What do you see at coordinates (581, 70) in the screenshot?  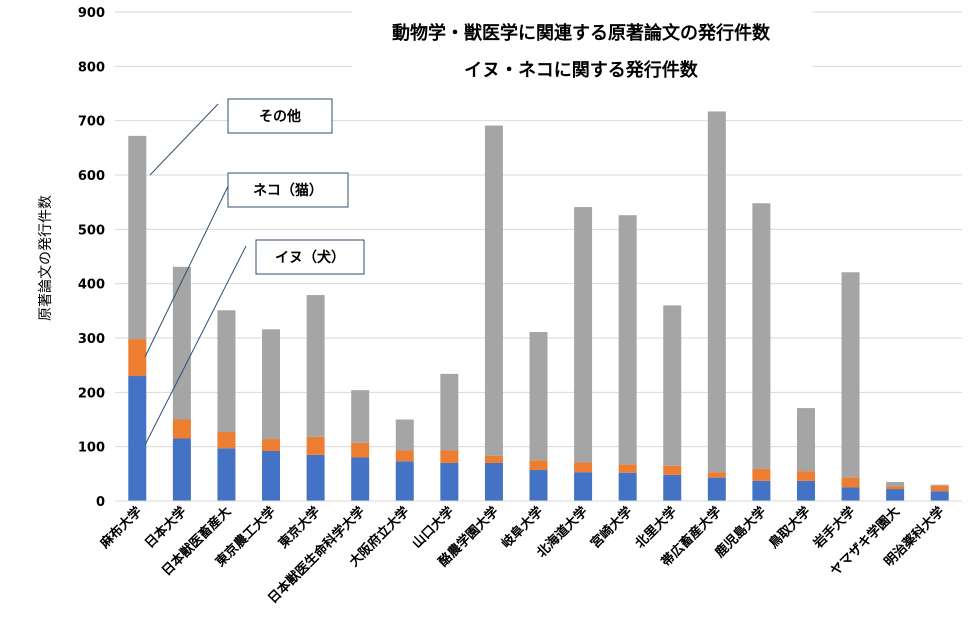 I see `chart-subtitle: イヌ・ネコに関する発行件数` at bounding box center [581, 70].